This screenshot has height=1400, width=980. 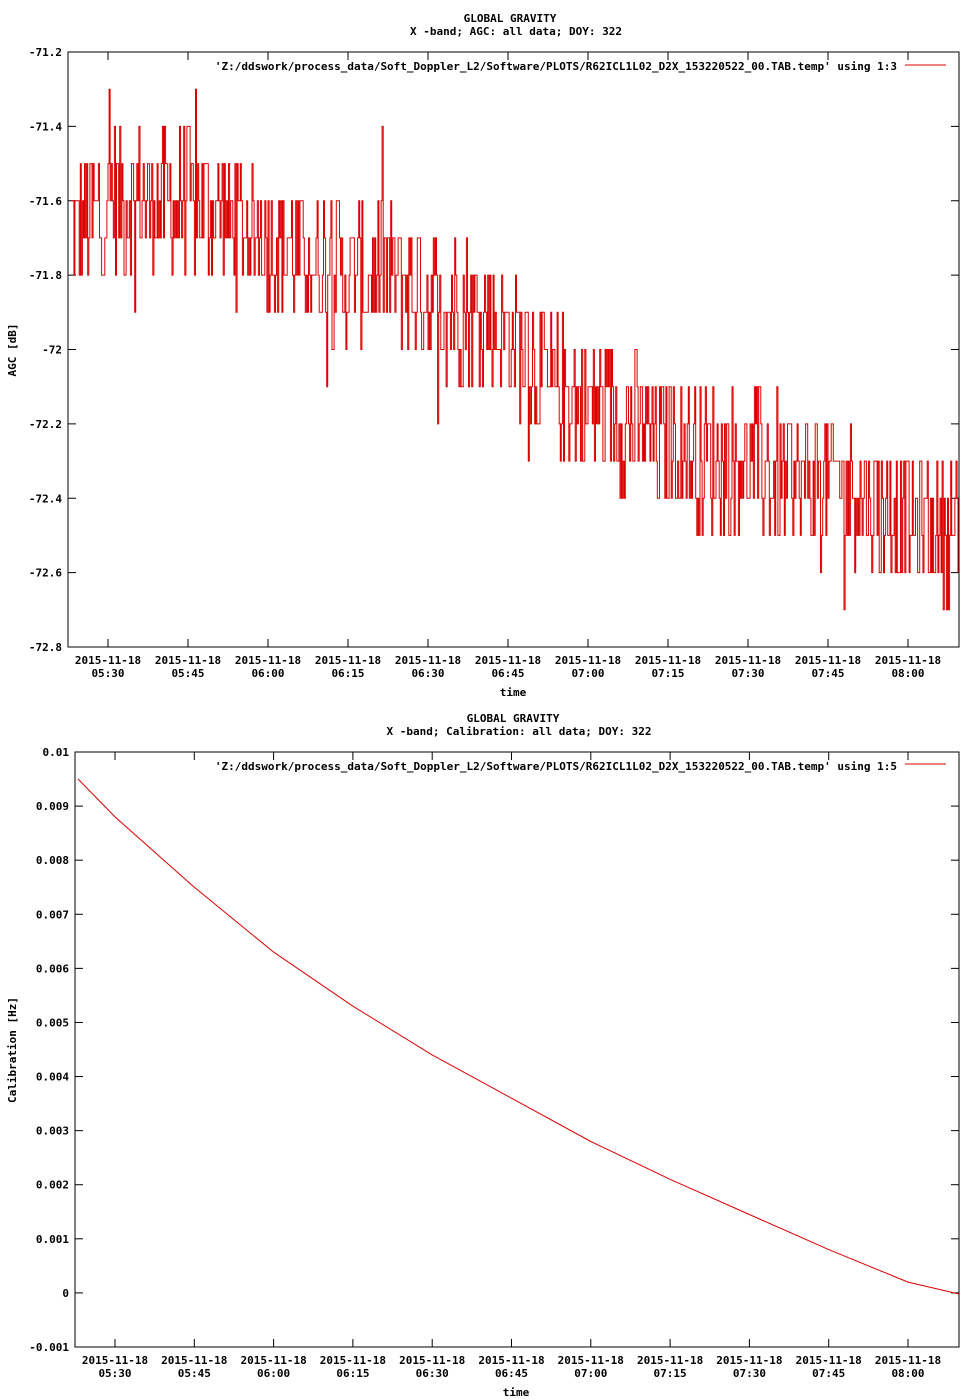 I want to click on agc-y-tick-label: -72.6, so click(x=45, y=573).